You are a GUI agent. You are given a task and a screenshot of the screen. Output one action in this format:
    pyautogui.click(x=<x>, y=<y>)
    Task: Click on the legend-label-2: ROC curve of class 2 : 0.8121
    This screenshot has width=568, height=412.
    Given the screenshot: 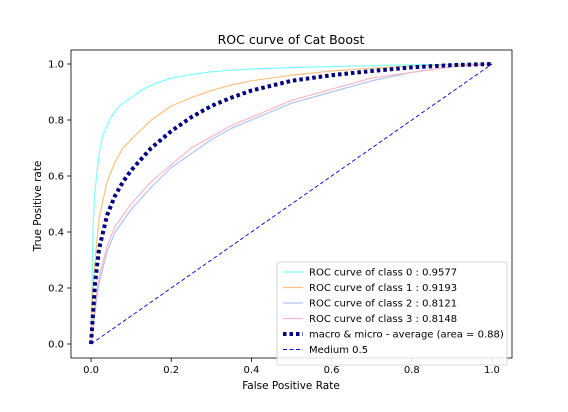 What is the action you would take?
    pyautogui.click(x=383, y=304)
    